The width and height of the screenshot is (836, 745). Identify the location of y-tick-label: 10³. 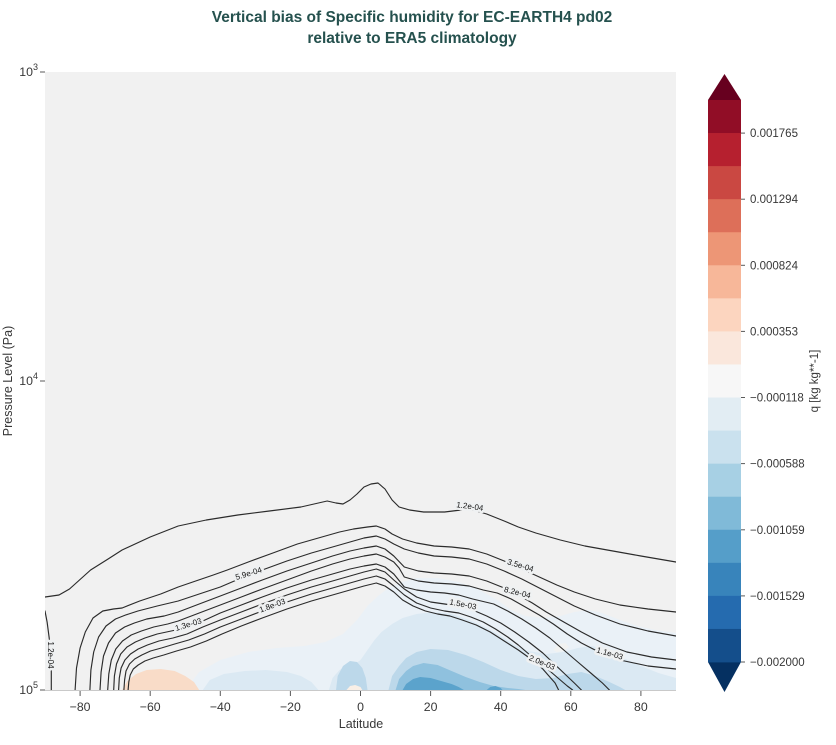
(28, 70).